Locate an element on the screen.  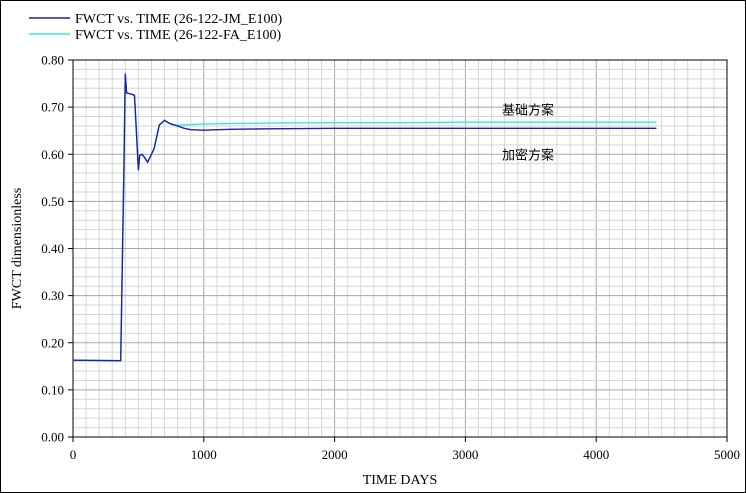
y-tick-label: 0.70 is located at coordinates (52, 107).